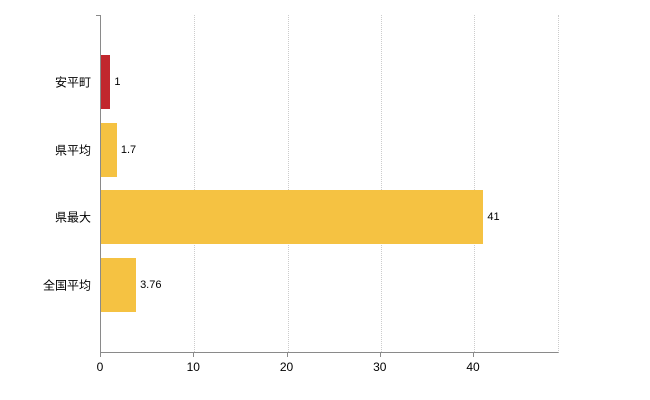 Image resolution: width=650 pixels, height=400 pixels. I want to click on x-tick-label: 30, so click(380, 367).